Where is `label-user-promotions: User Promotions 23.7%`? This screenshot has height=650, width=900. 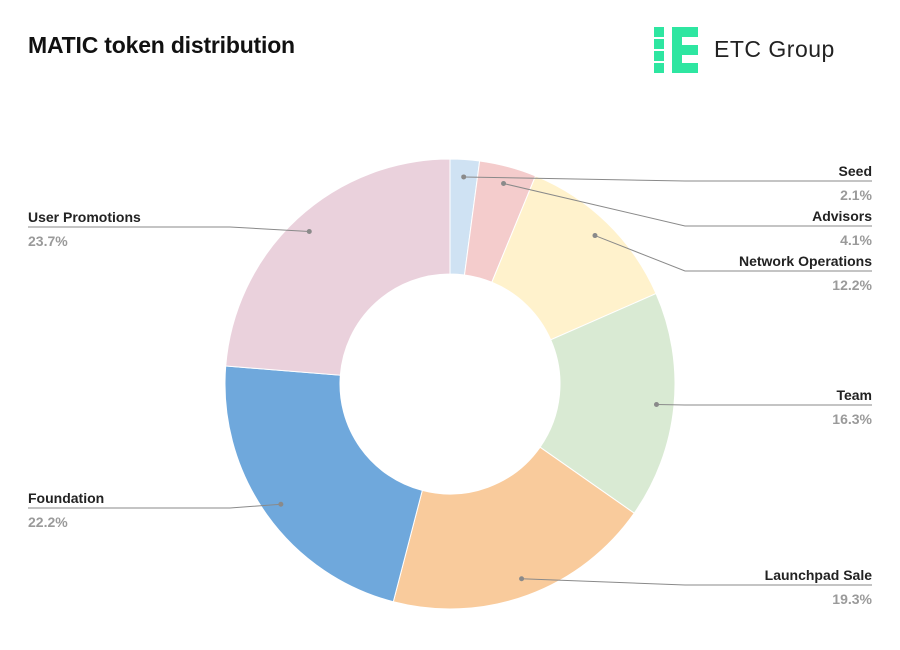
label-user-promotions: User Promotions 23.7% is located at coordinates (170, 229).